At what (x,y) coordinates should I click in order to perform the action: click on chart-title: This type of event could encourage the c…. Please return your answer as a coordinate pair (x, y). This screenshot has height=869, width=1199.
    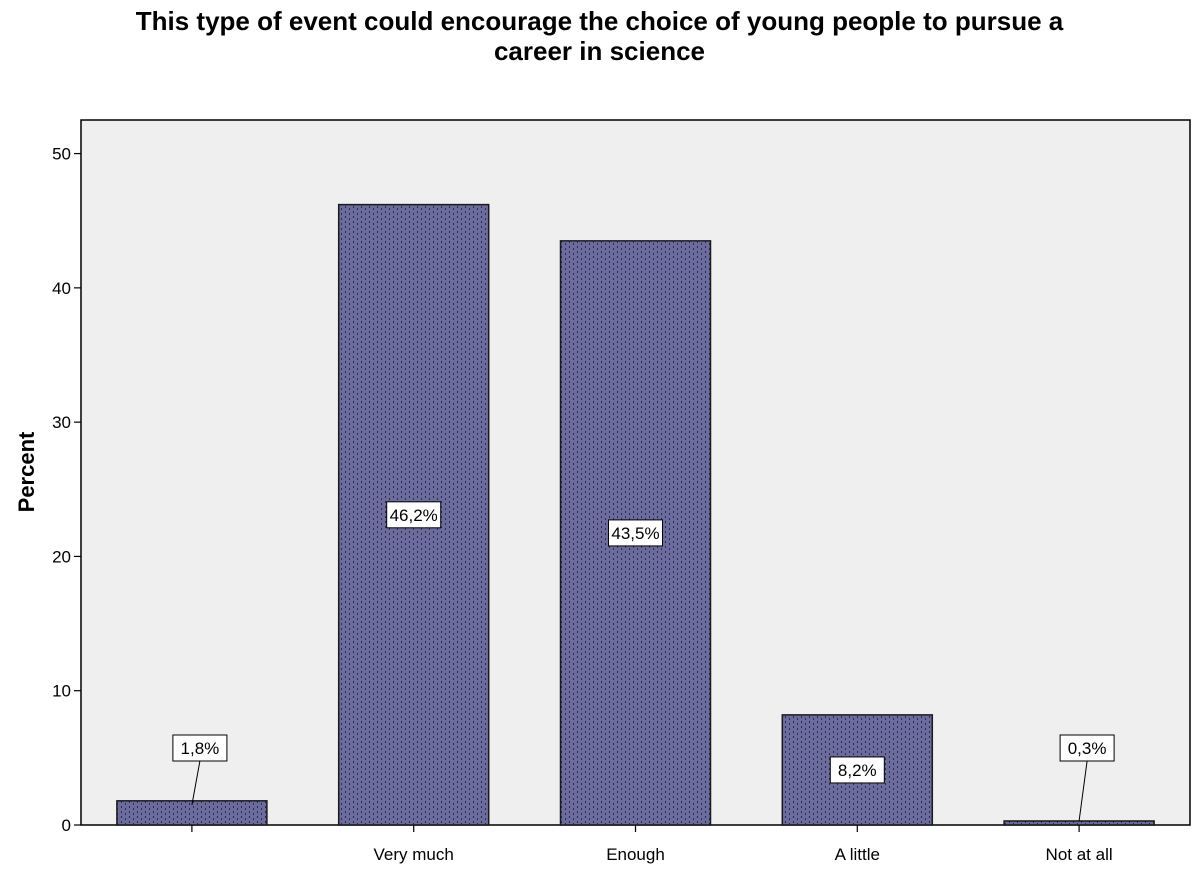
    Looking at the image, I should click on (599, 36).